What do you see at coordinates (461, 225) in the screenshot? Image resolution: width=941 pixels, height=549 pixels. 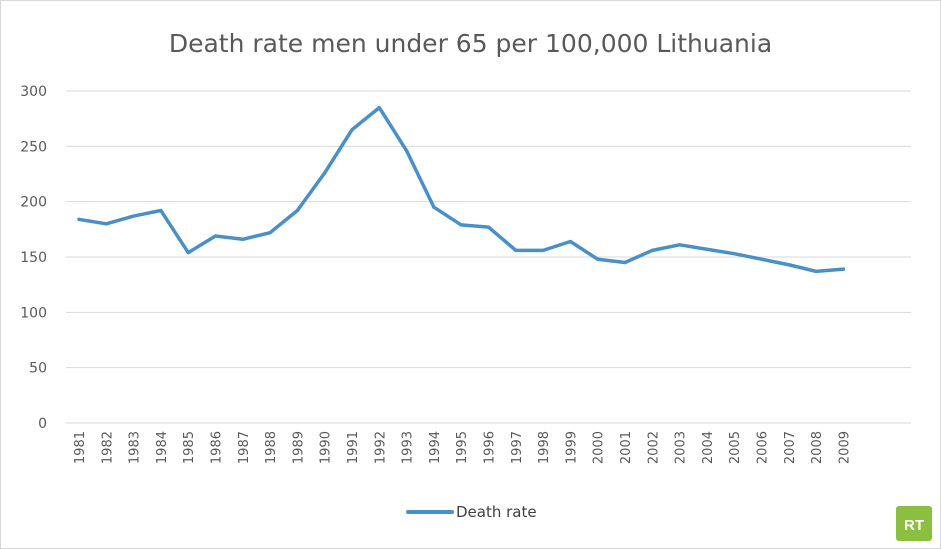 I see `data-point-1995` at bounding box center [461, 225].